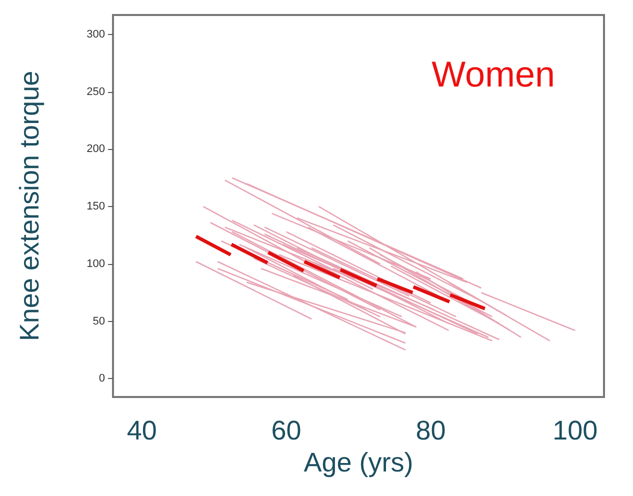 Image resolution: width=633 pixels, height=496 pixels. I want to click on y-tick-label: 50, so click(98, 321).